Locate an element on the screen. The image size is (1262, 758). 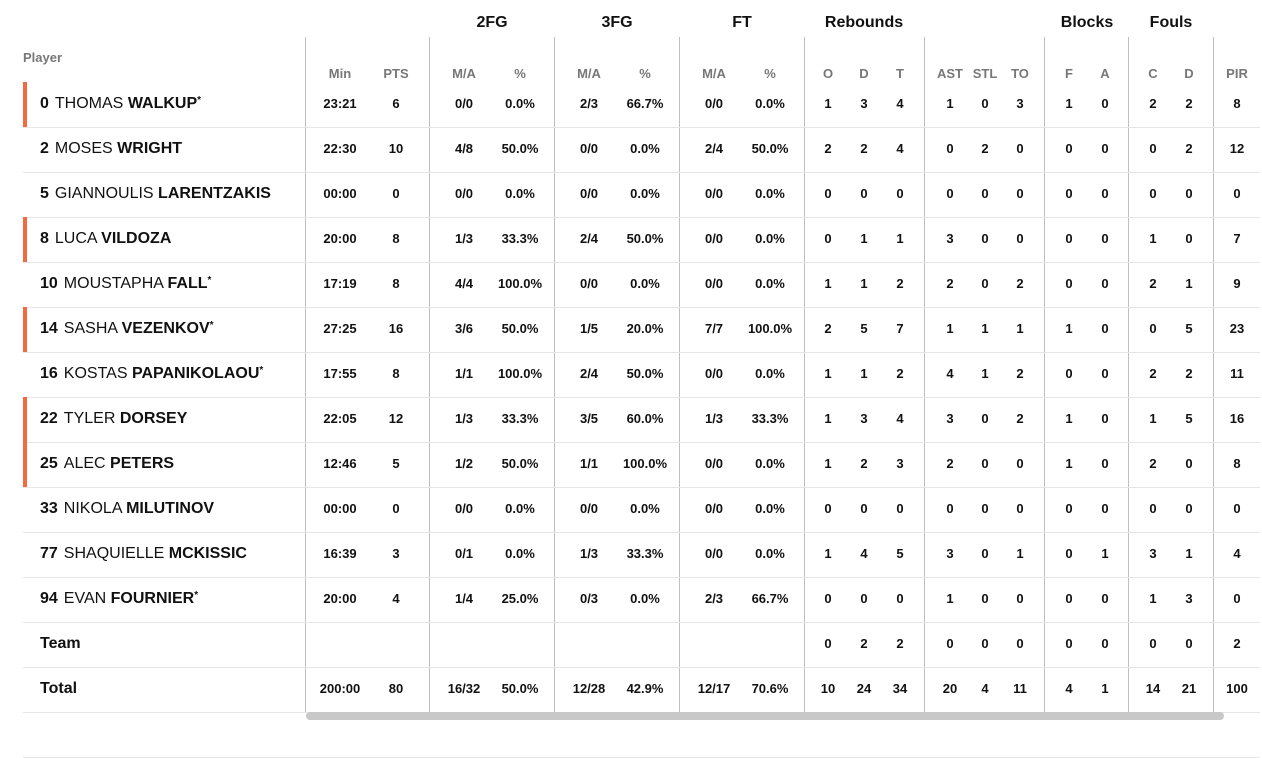
player-name: 5 GIANNOULIS LARENTZAKIS is located at coordinates (155, 194).